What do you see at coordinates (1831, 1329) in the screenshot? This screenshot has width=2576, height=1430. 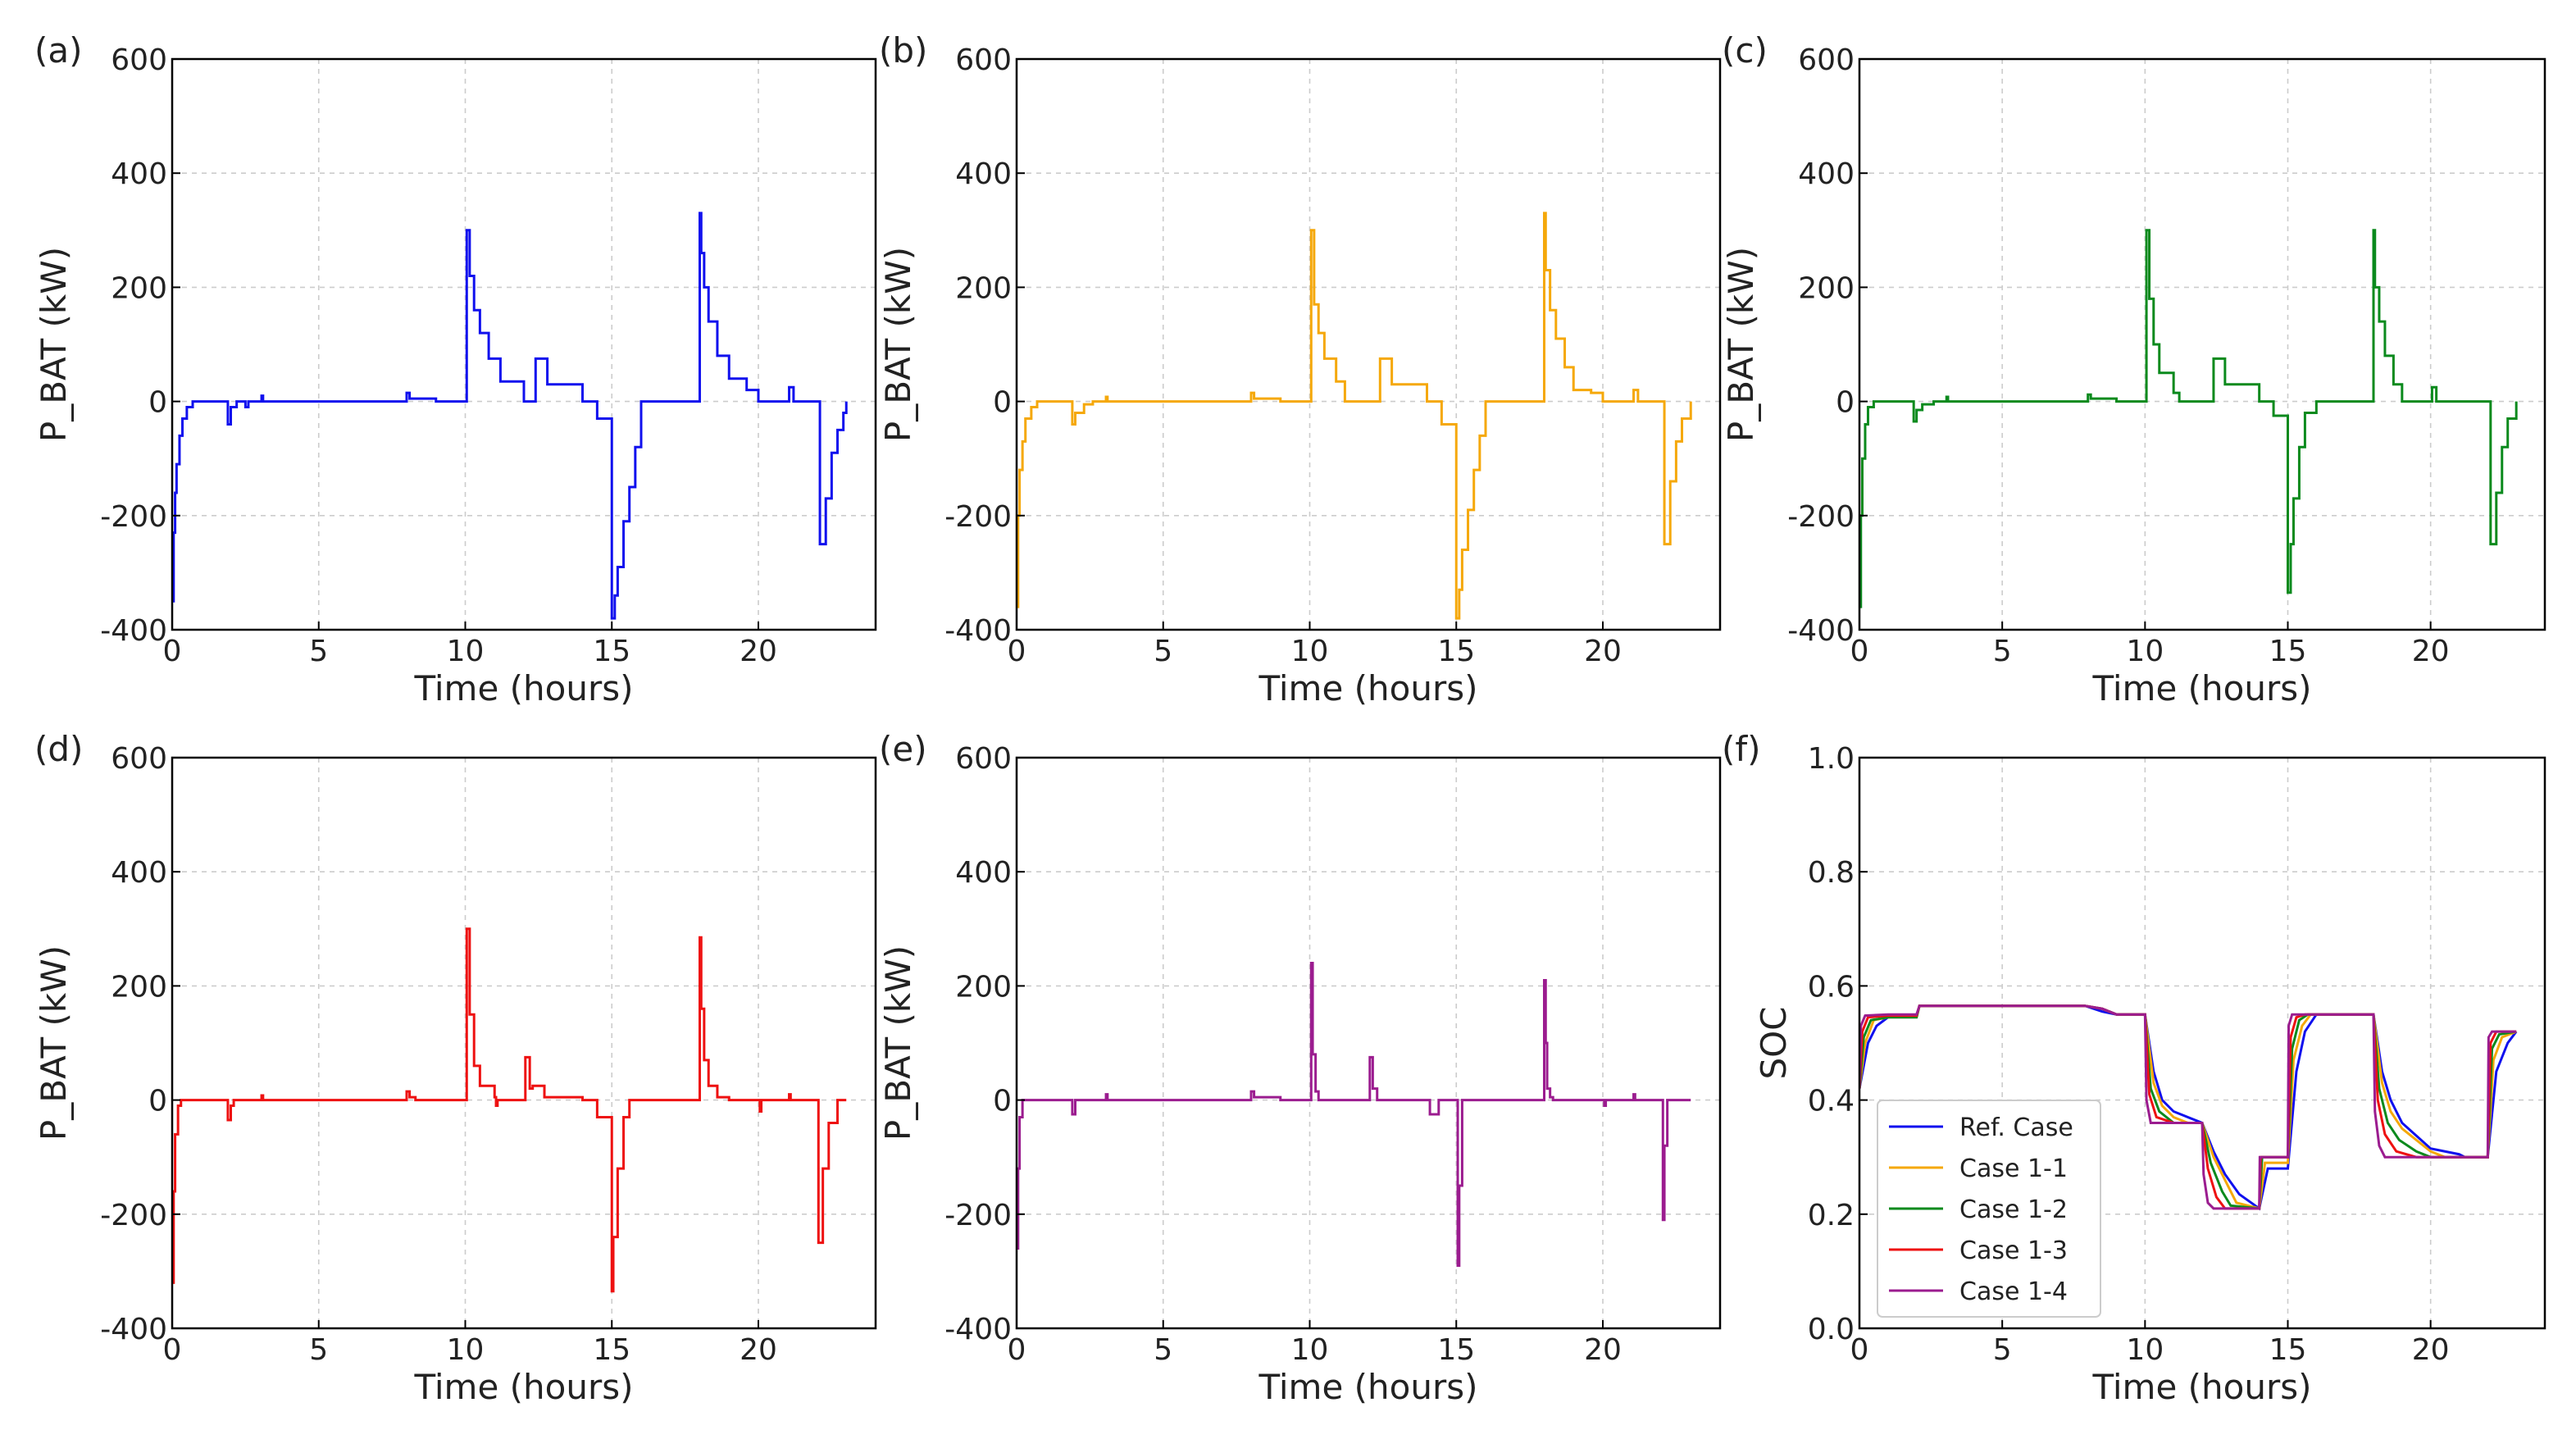 I see `y-tick-label: 0.0` at bounding box center [1831, 1329].